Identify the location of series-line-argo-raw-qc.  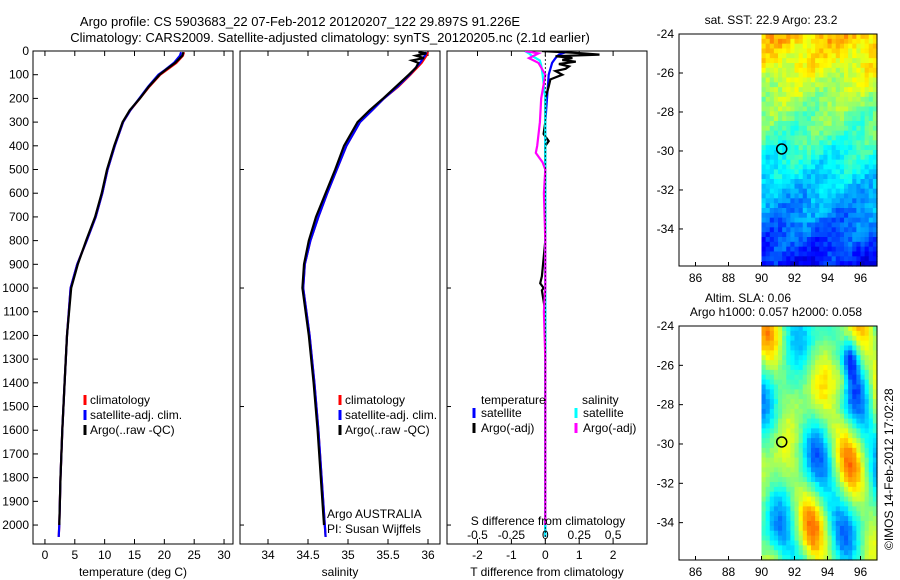
(364, 288).